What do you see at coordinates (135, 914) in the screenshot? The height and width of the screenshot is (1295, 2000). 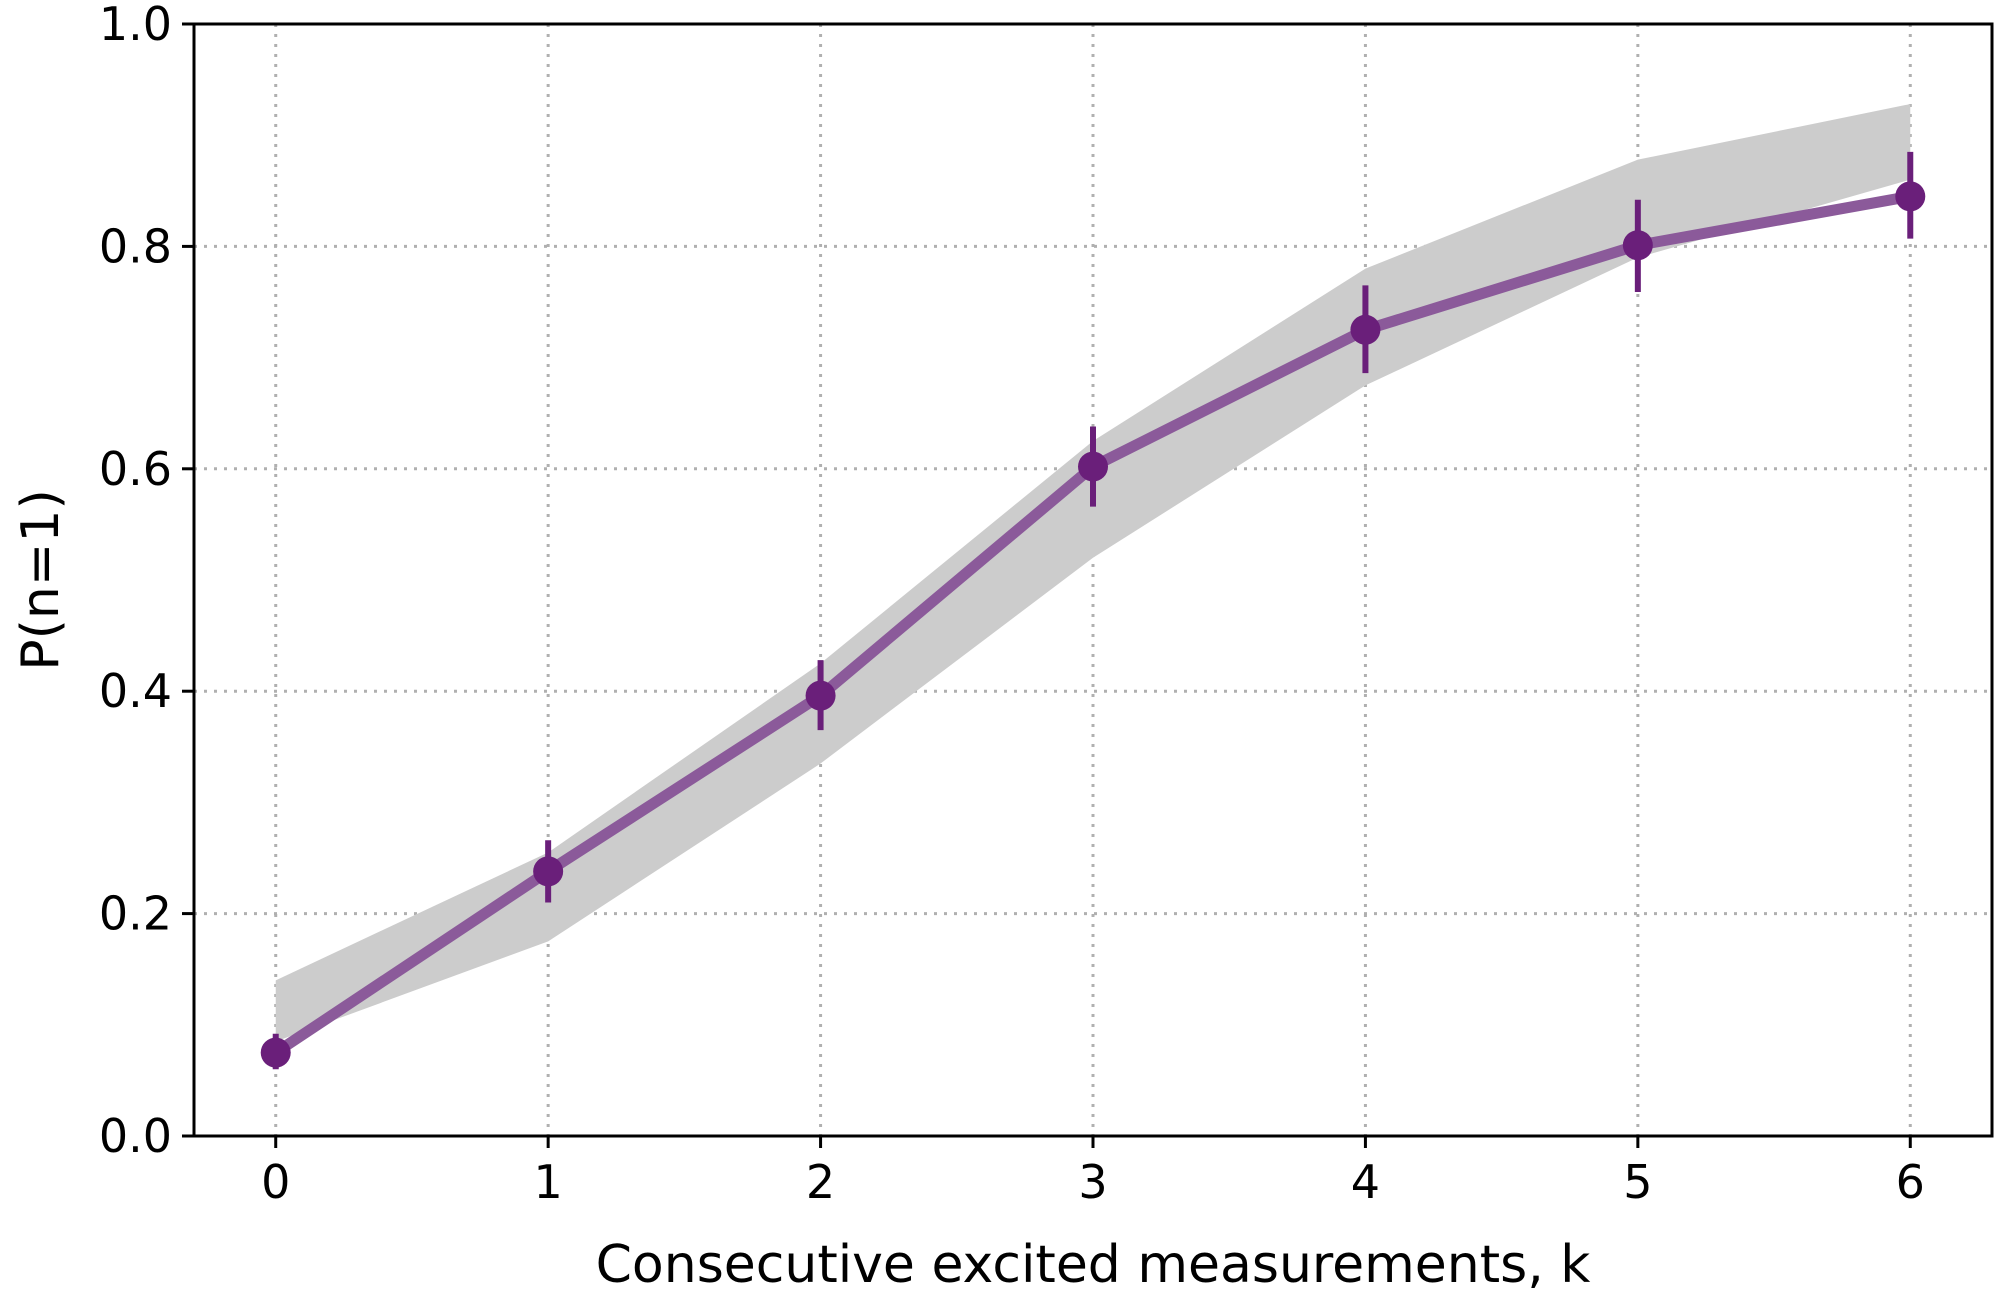 I see `y-tick-label: 0.2` at bounding box center [135, 914].